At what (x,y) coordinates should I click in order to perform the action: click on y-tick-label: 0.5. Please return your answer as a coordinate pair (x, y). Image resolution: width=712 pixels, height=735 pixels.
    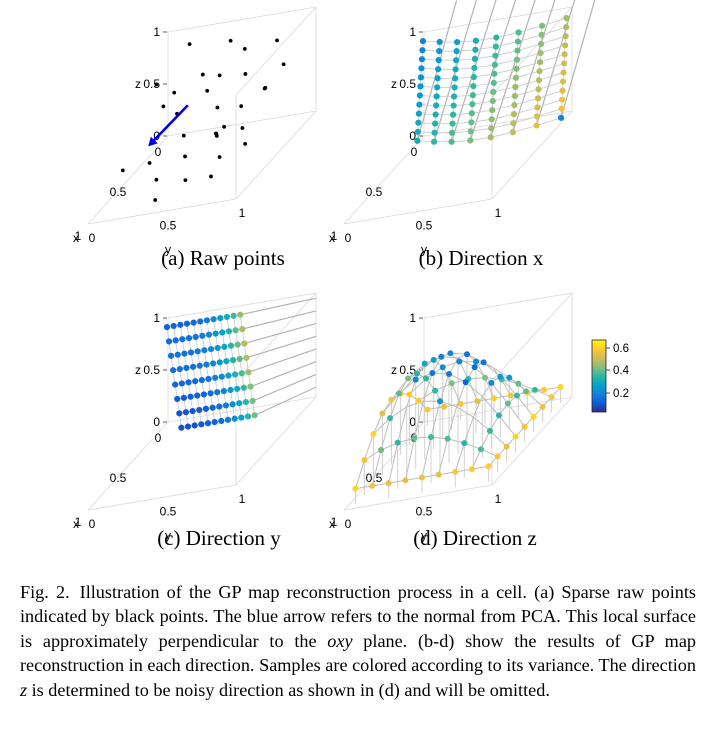
    Looking at the image, I should click on (168, 512).